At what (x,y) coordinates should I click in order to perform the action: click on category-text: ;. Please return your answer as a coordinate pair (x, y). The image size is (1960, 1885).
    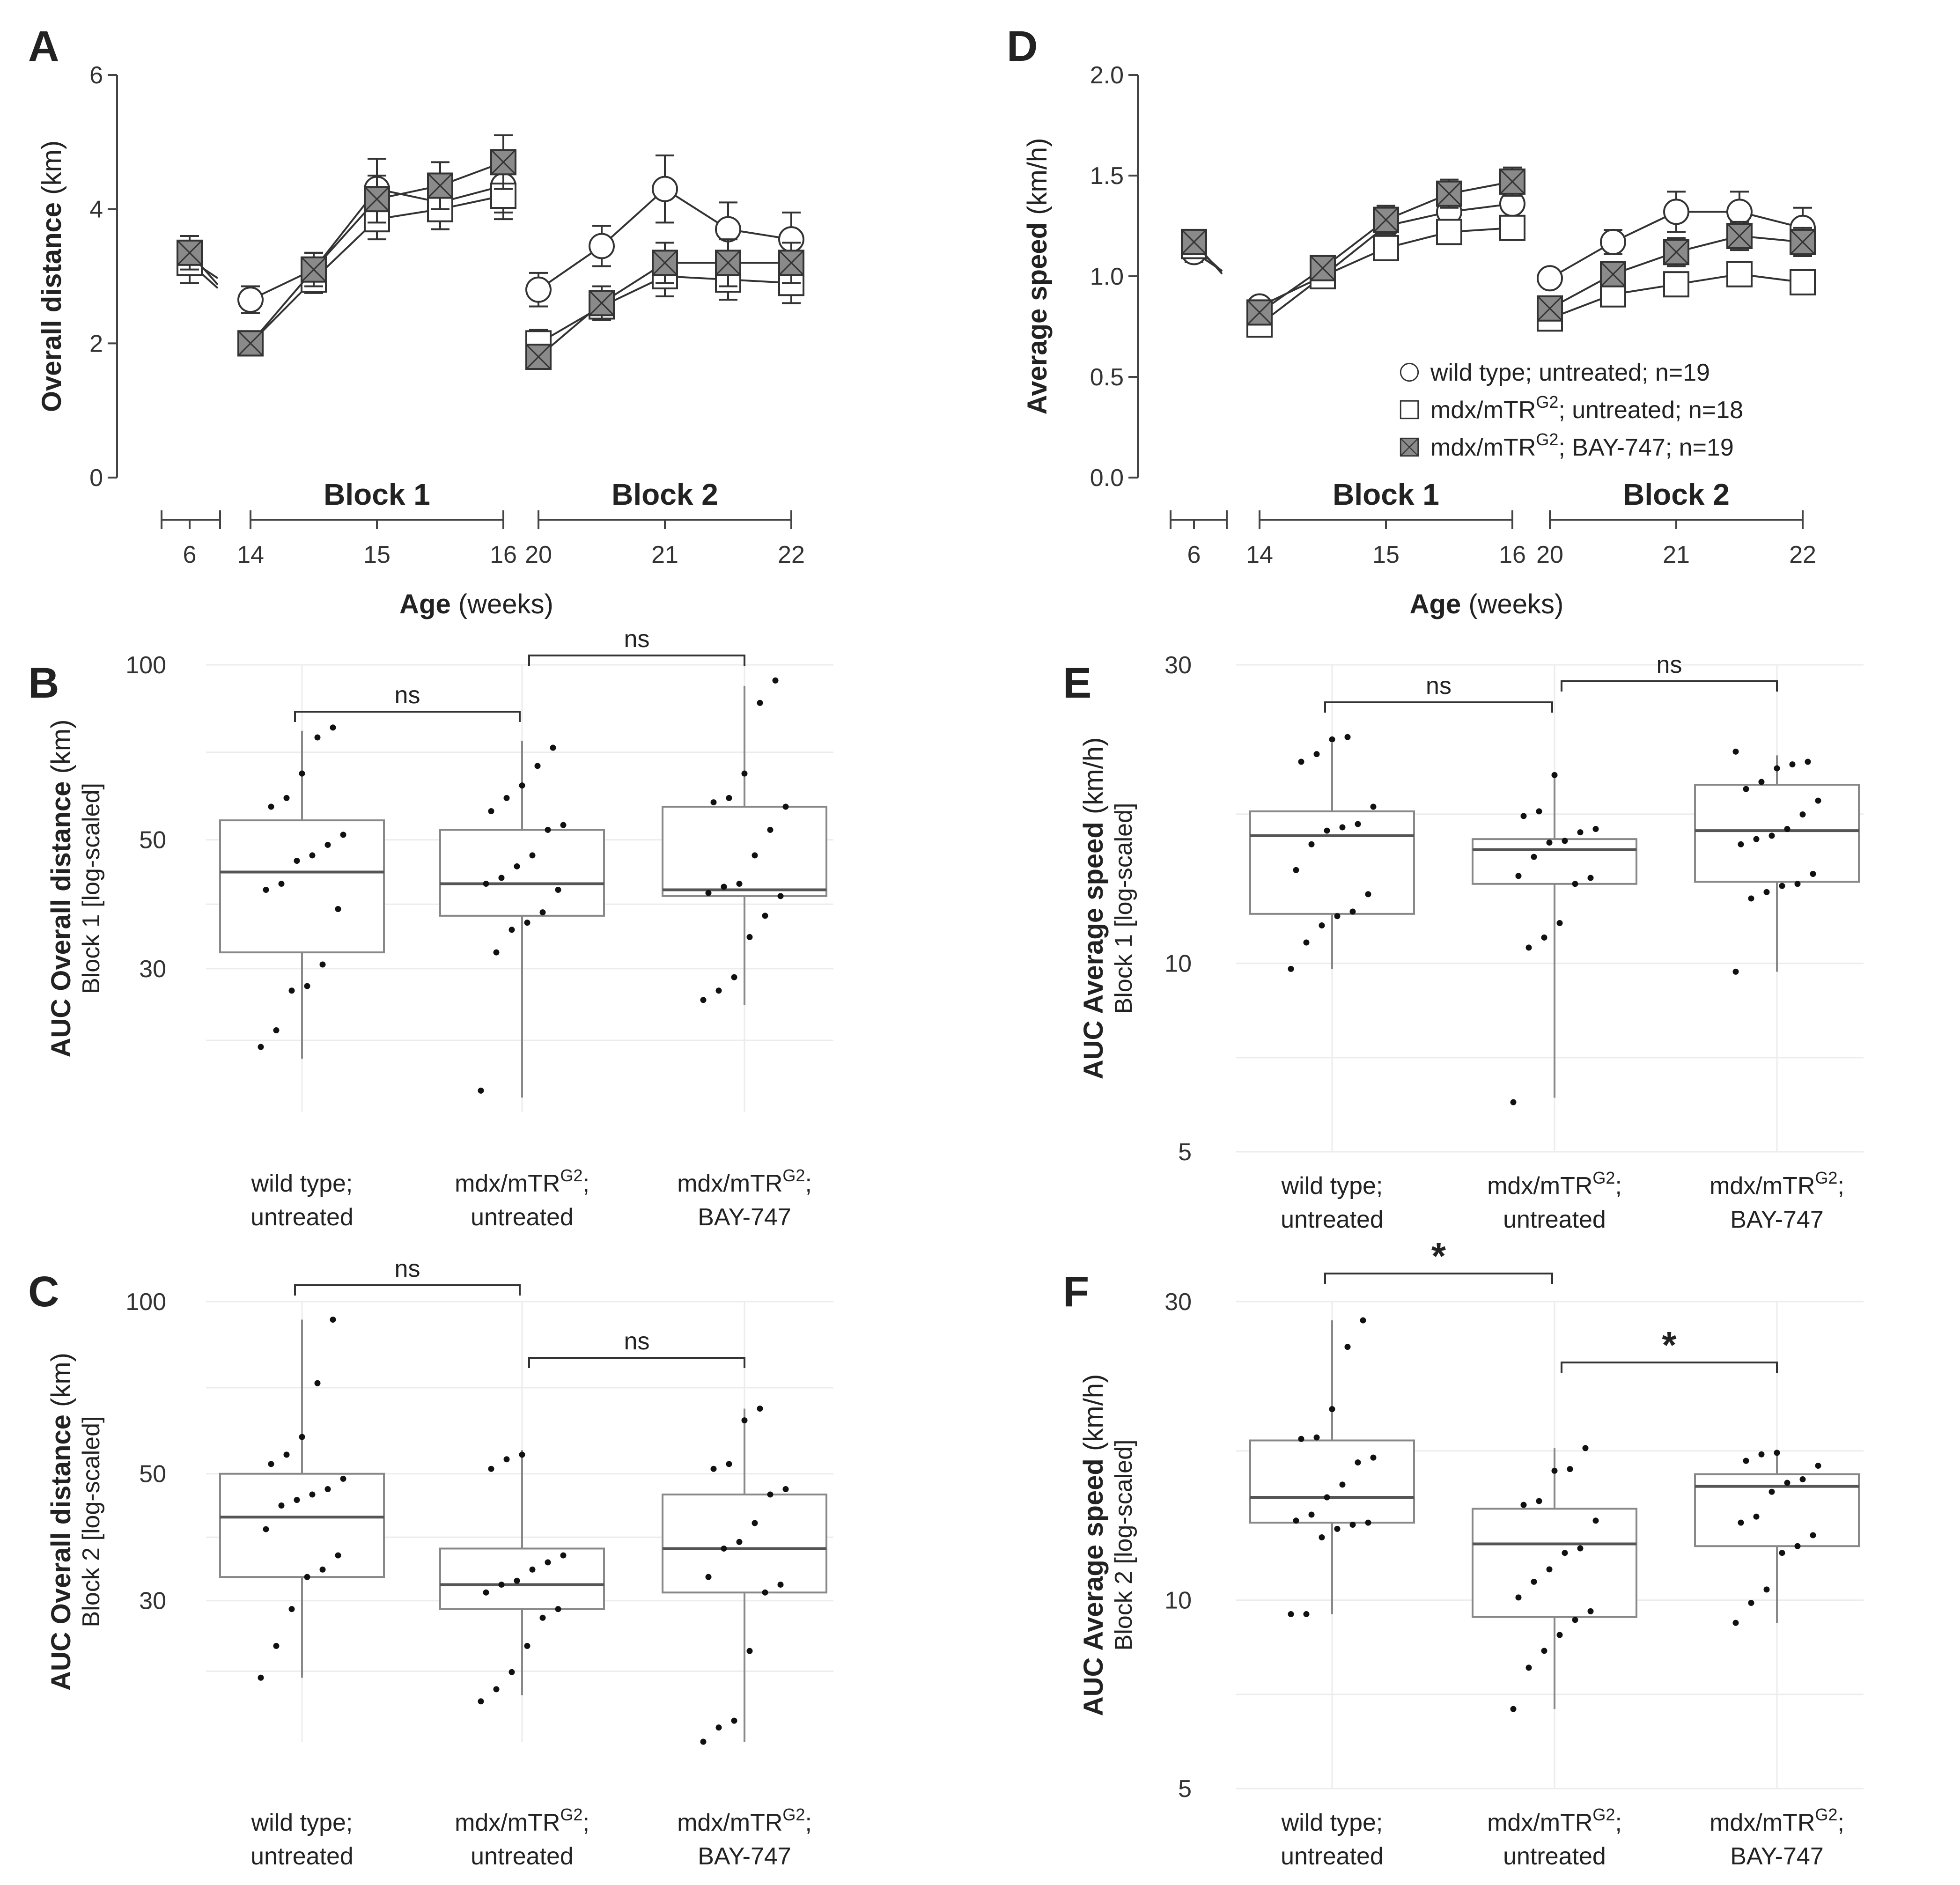
    Looking at the image, I should click on (585, 1183).